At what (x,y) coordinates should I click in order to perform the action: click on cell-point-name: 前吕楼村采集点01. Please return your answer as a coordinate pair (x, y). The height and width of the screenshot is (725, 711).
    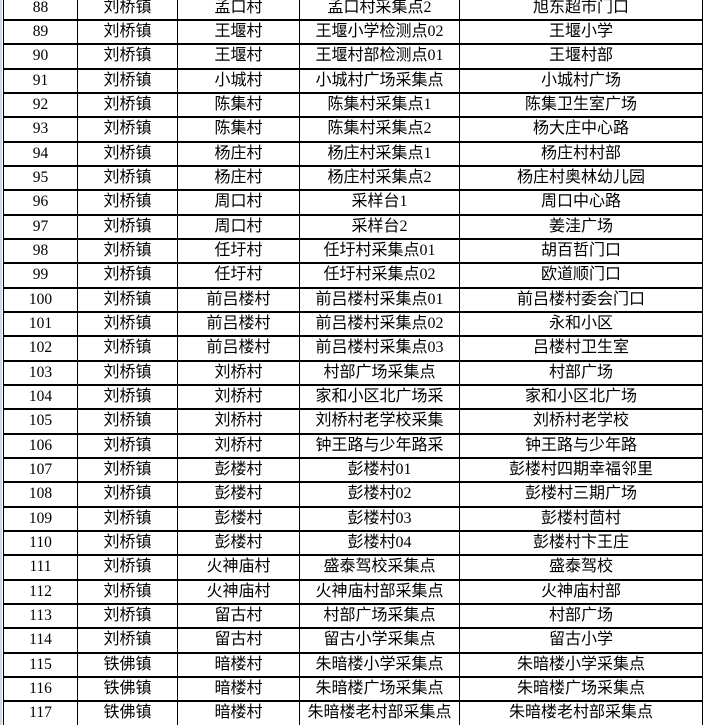
    Looking at the image, I should click on (380, 300).